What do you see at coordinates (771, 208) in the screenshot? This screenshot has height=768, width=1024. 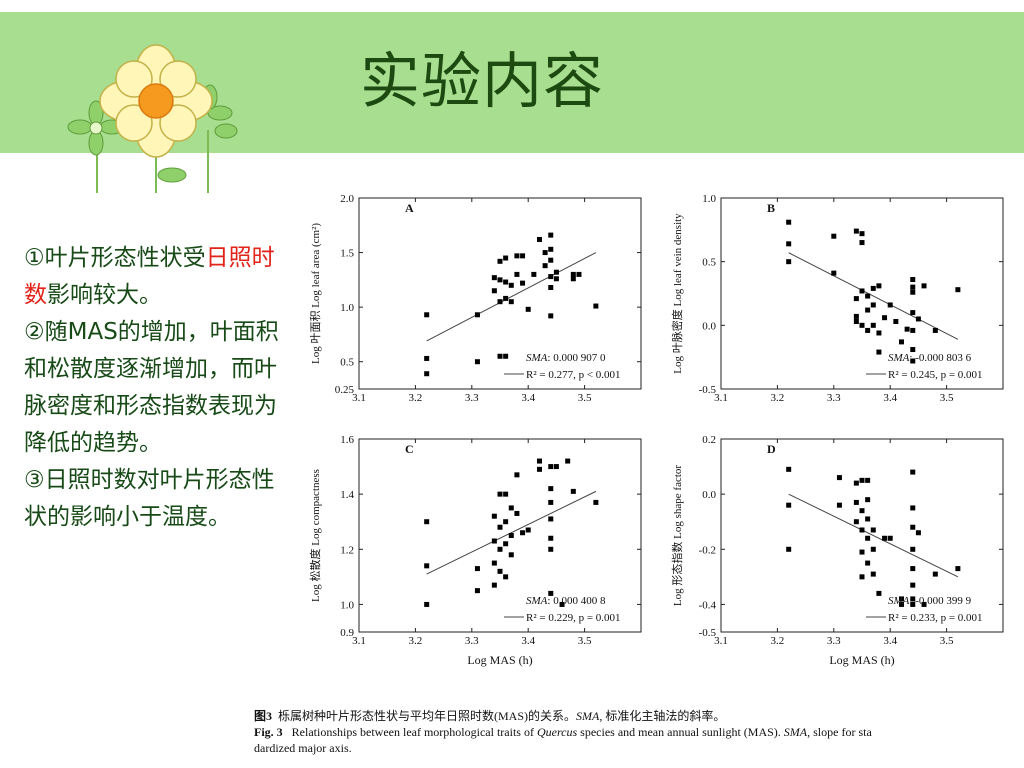 I see `panel-letter: B` at bounding box center [771, 208].